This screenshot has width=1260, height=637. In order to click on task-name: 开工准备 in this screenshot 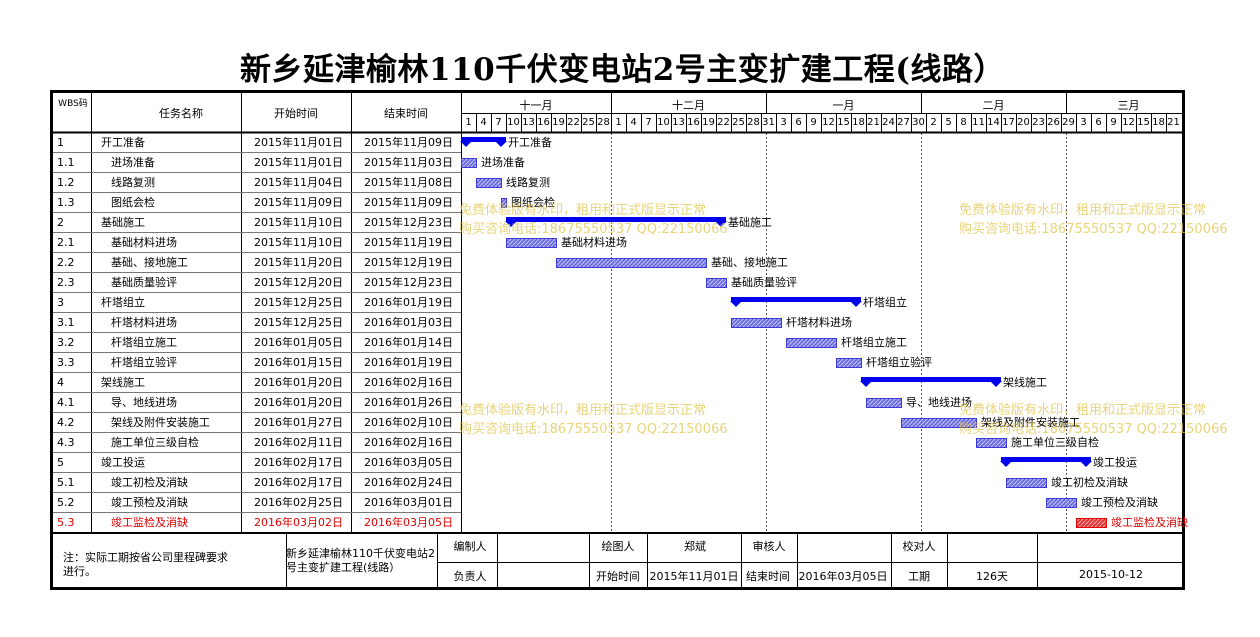, I will do `click(123, 142)`.